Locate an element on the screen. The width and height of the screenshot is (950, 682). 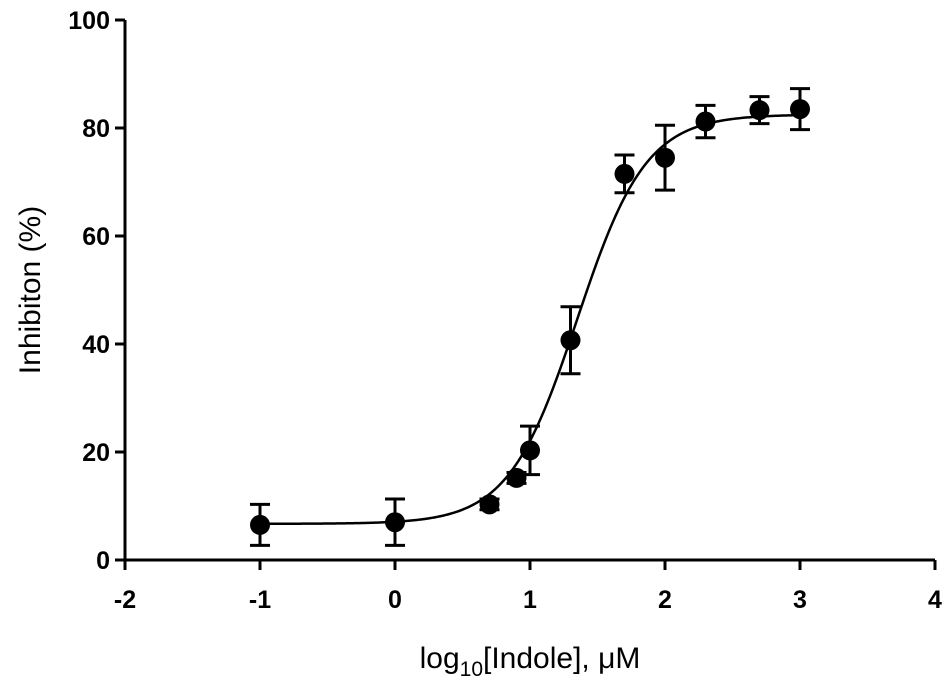
x-axis-title: log10[Indole], μM is located at coordinates (530, 661).